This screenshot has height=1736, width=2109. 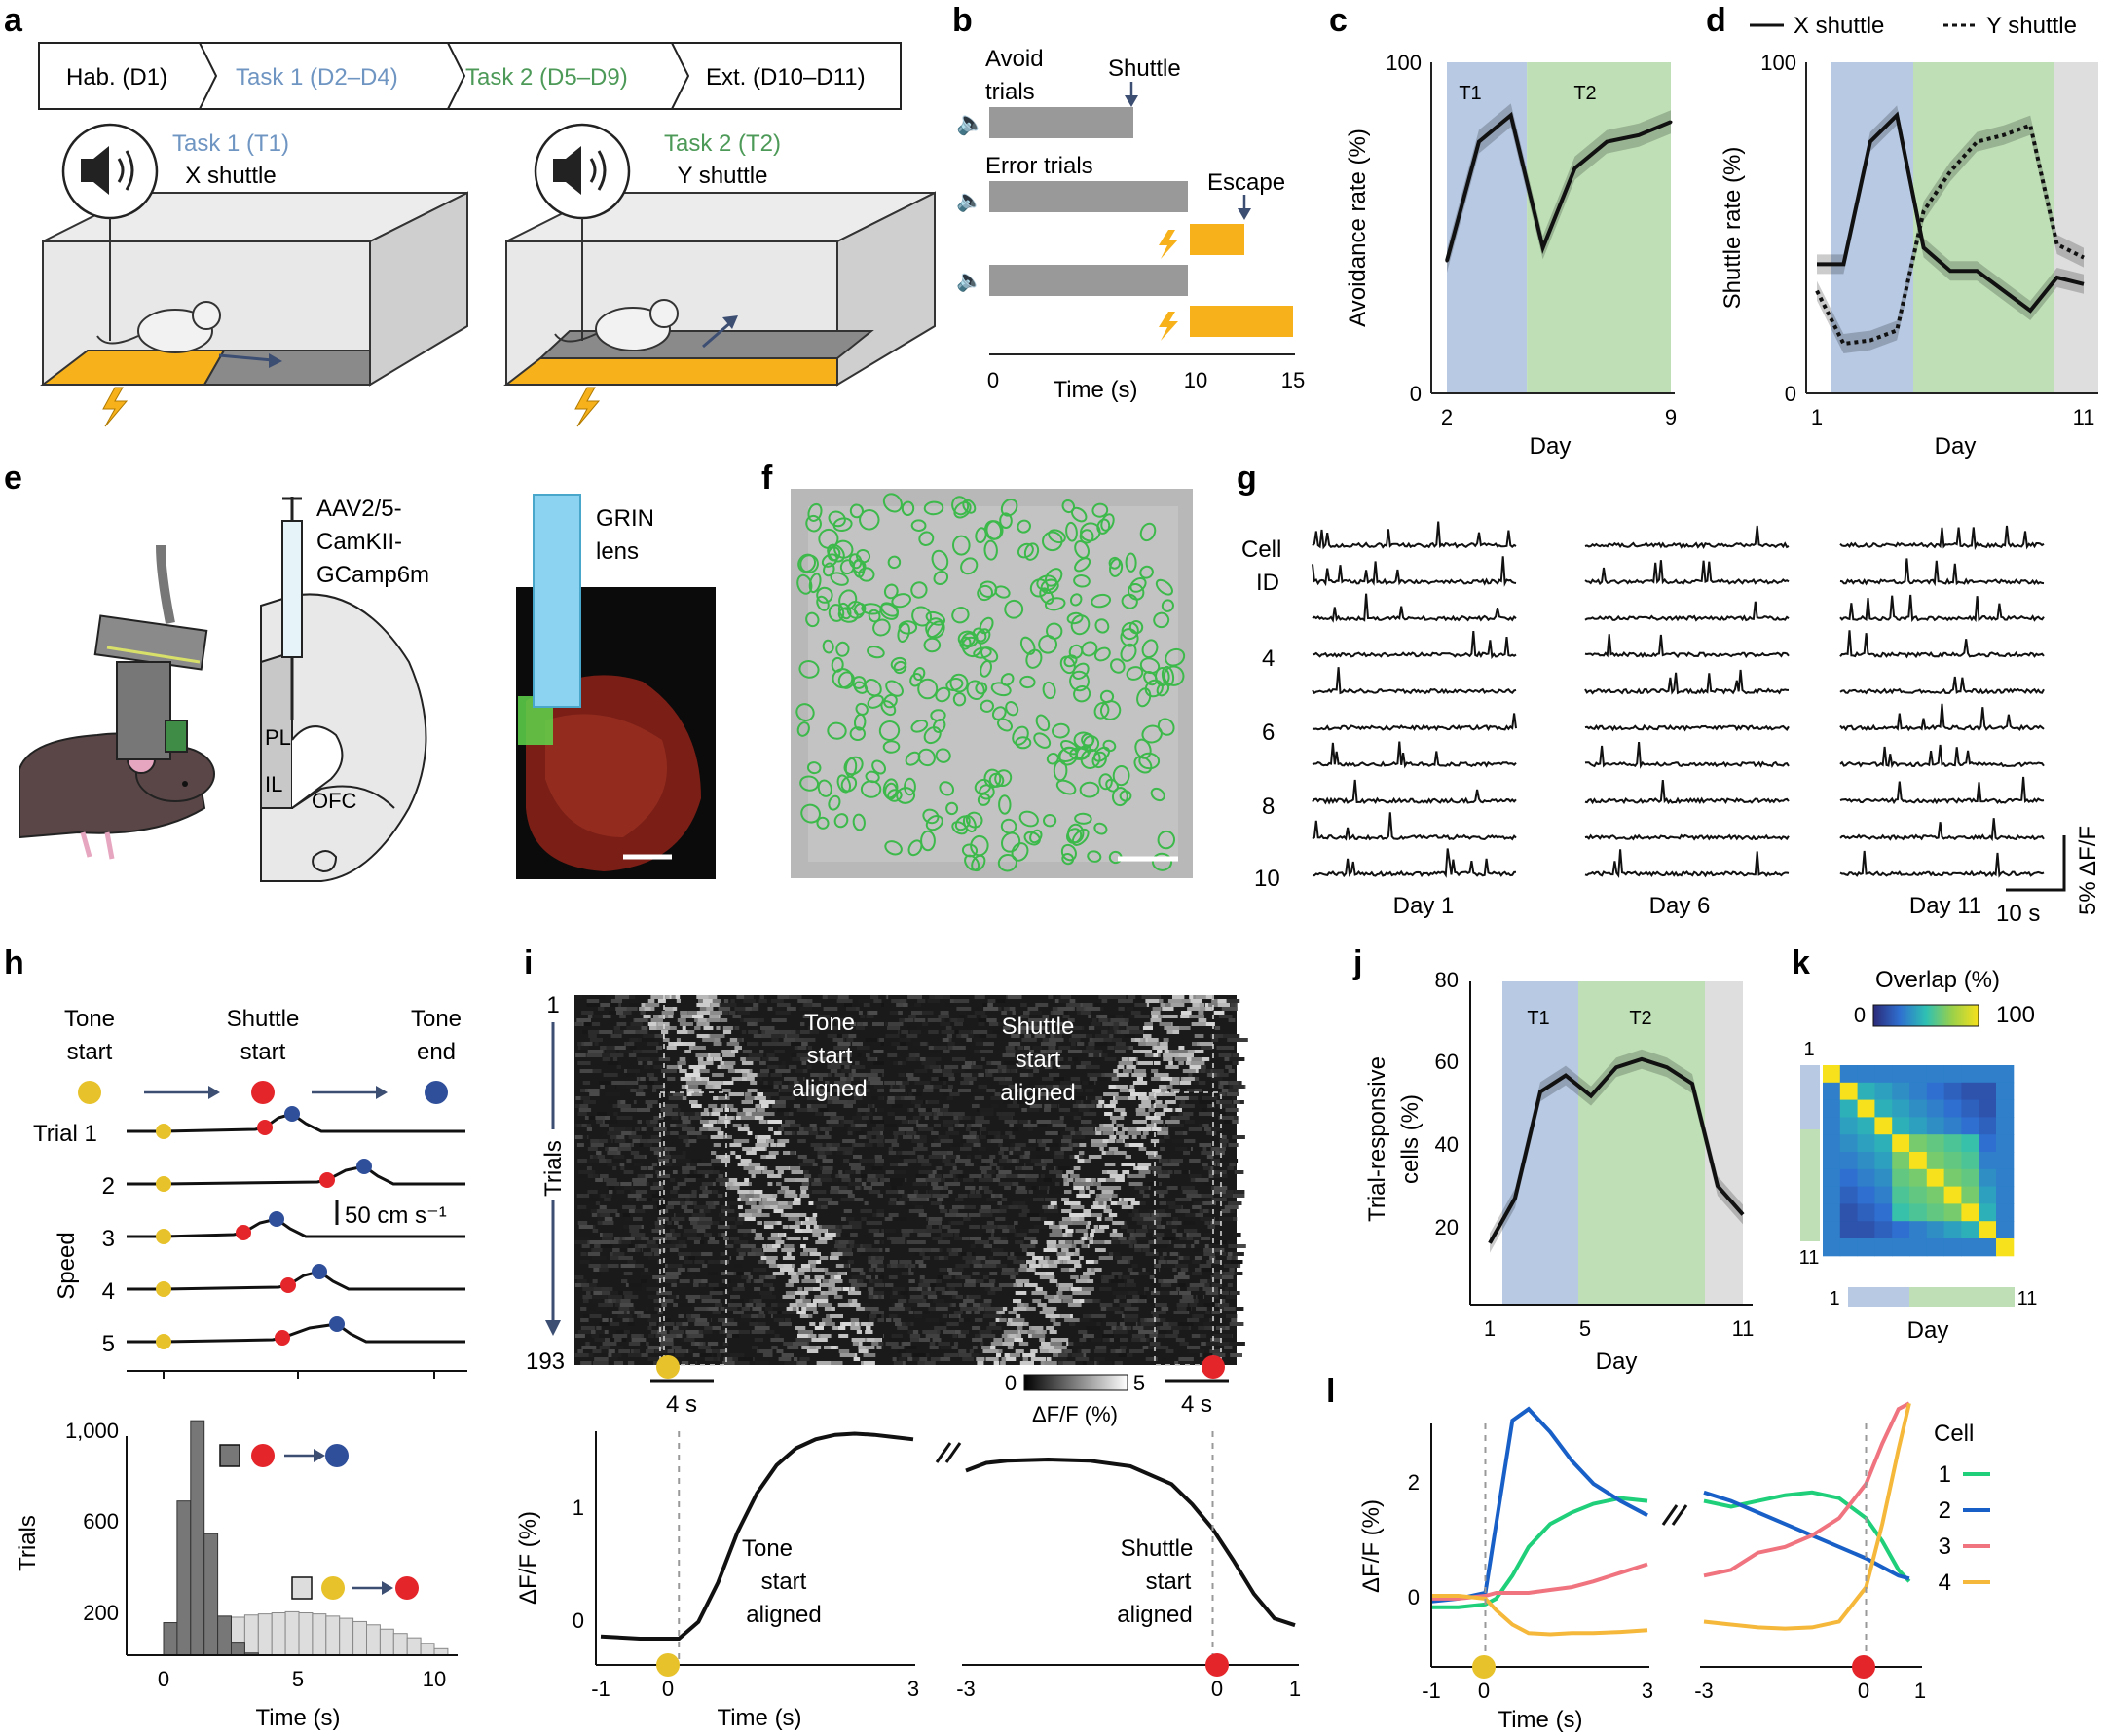 I want to click on d-xlabel: Day, so click(x=1956, y=446).